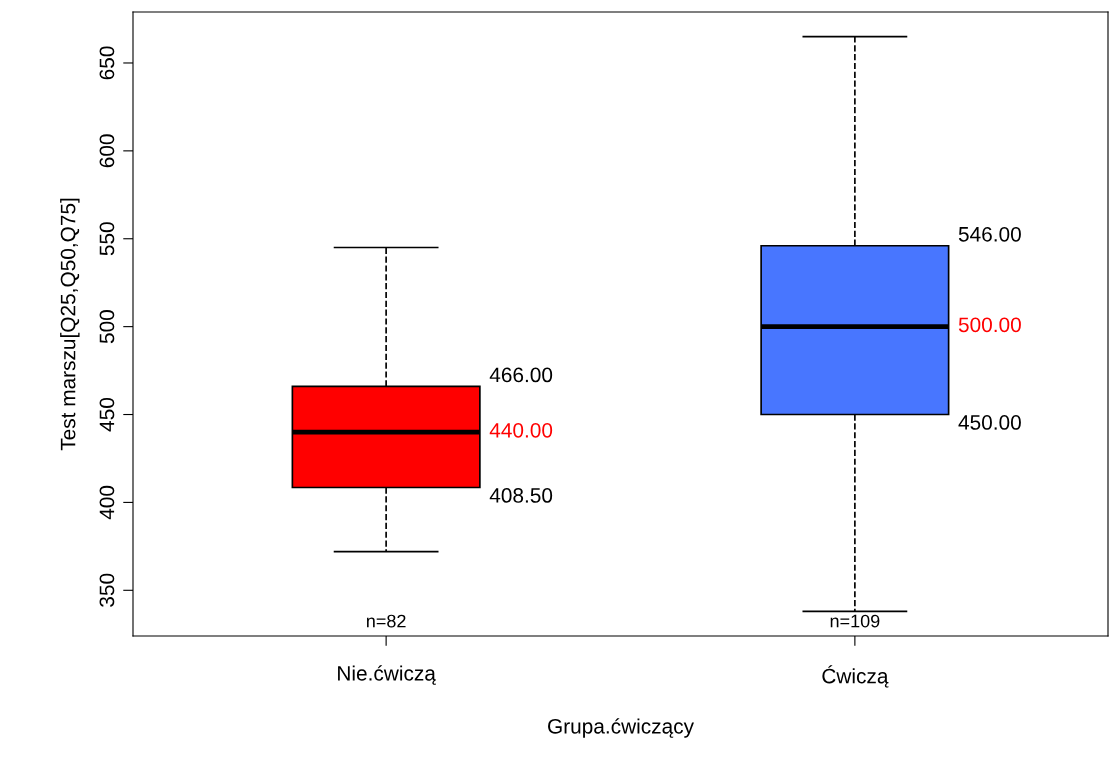 Image resolution: width=1111 pixels, height=760 pixels. What do you see at coordinates (521, 495) in the screenshot?
I see `annotation: 408.50` at bounding box center [521, 495].